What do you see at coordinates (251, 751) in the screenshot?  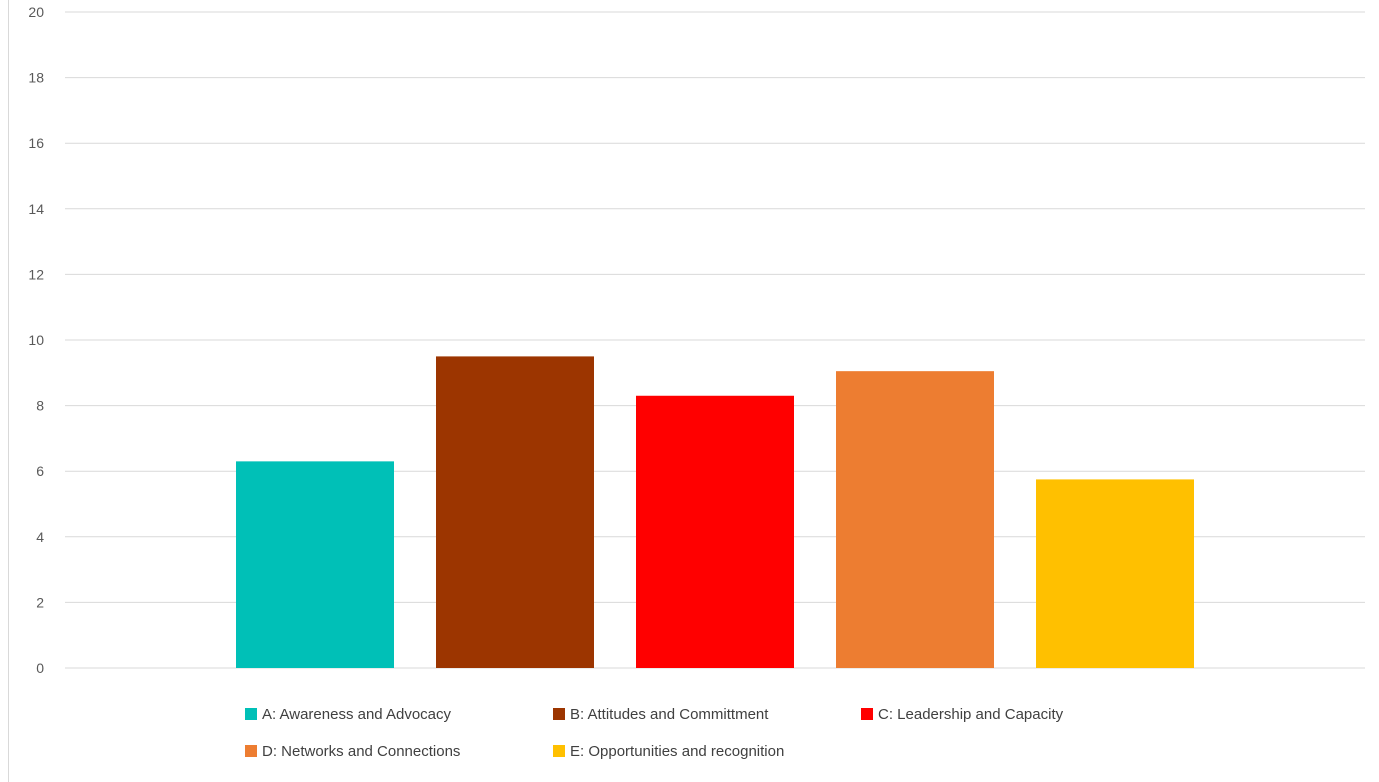 I see `legend-swatch-d` at bounding box center [251, 751].